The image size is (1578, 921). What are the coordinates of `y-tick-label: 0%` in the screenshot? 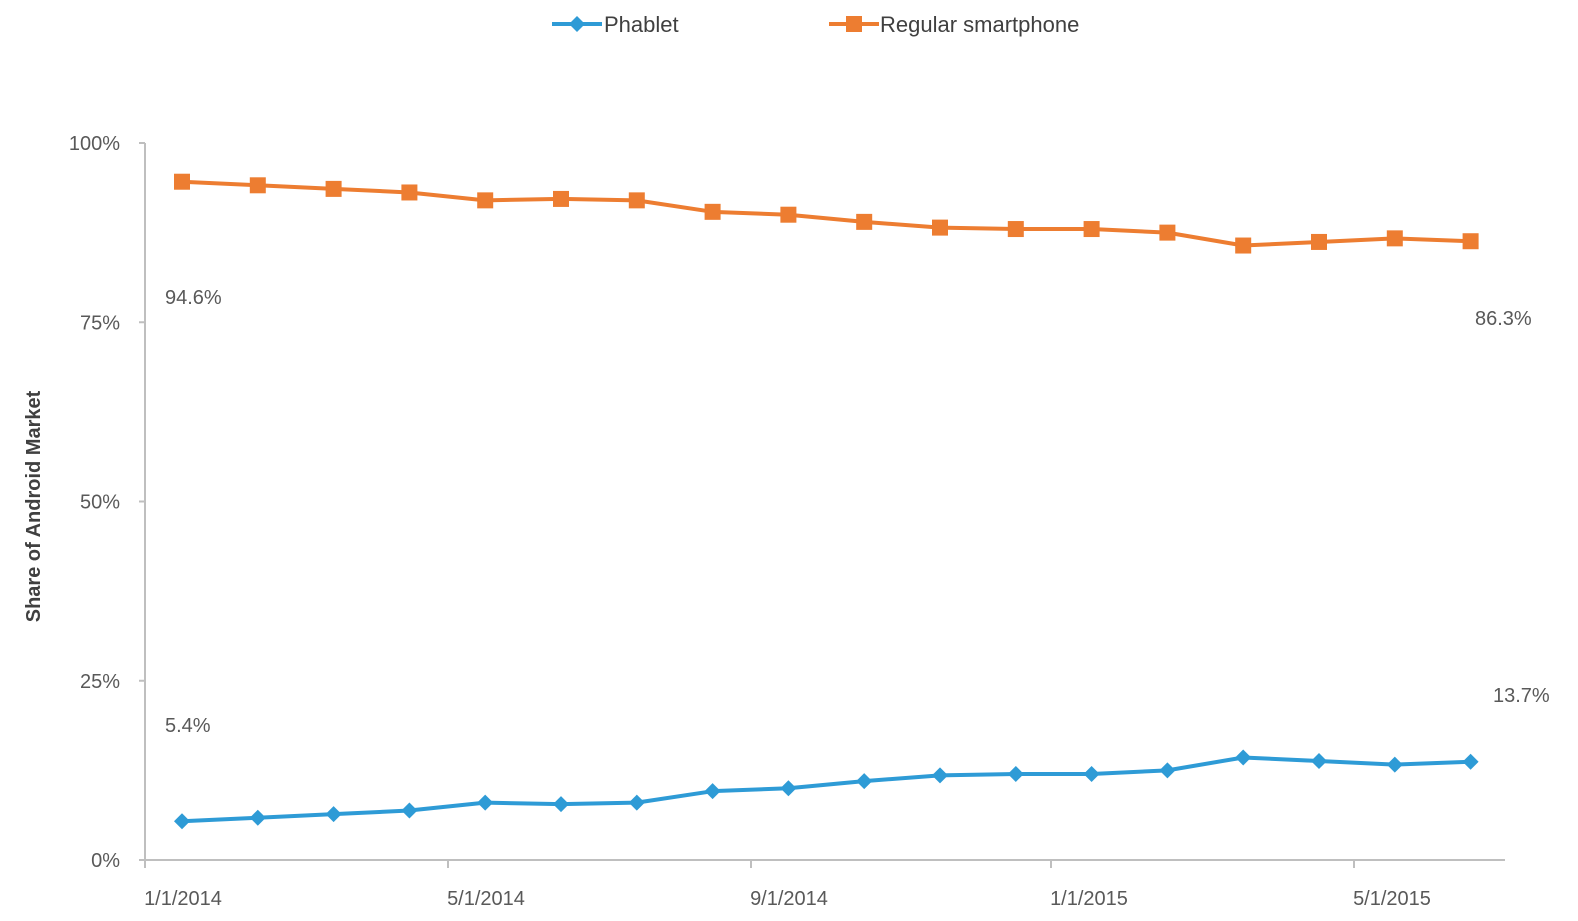 It's located at (105, 861).